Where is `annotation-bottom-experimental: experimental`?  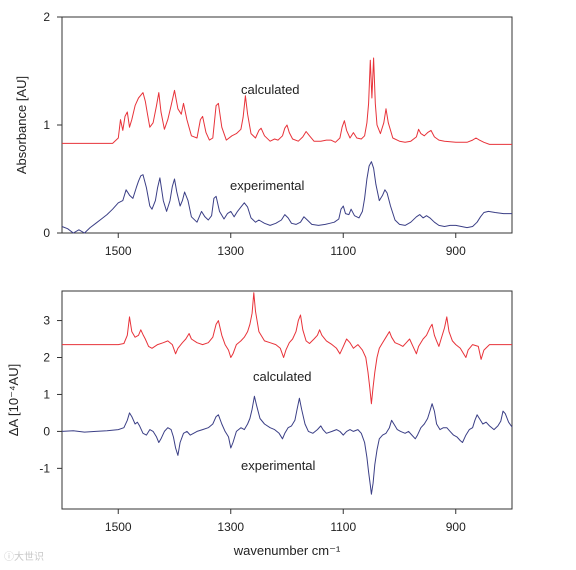
annotation-bottom-experimental: experimental is located at coordinates (278, 465).